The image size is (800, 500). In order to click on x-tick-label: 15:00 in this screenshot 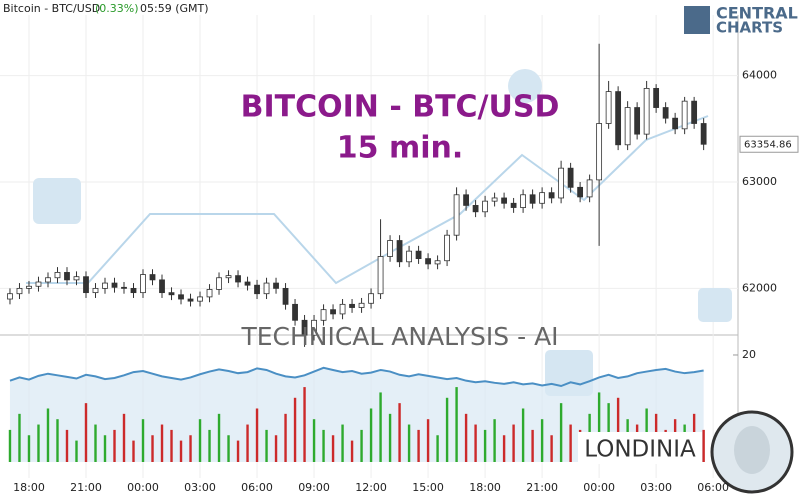, I will do `click(428, 487)`.